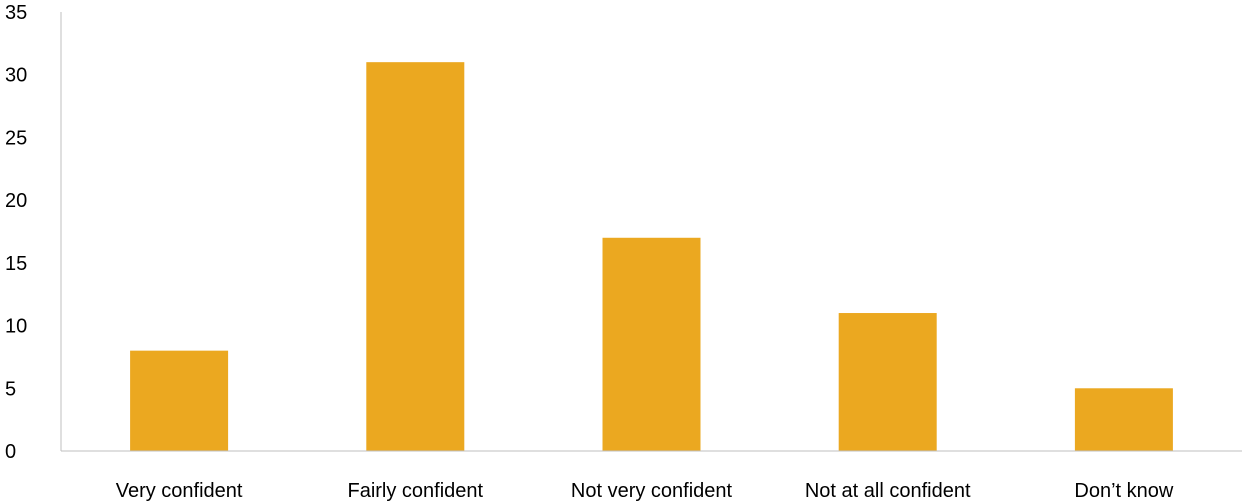  Describe the element at coordinates (16, 138) in the screenshot. I see `y-tick-label: 25` at that location.